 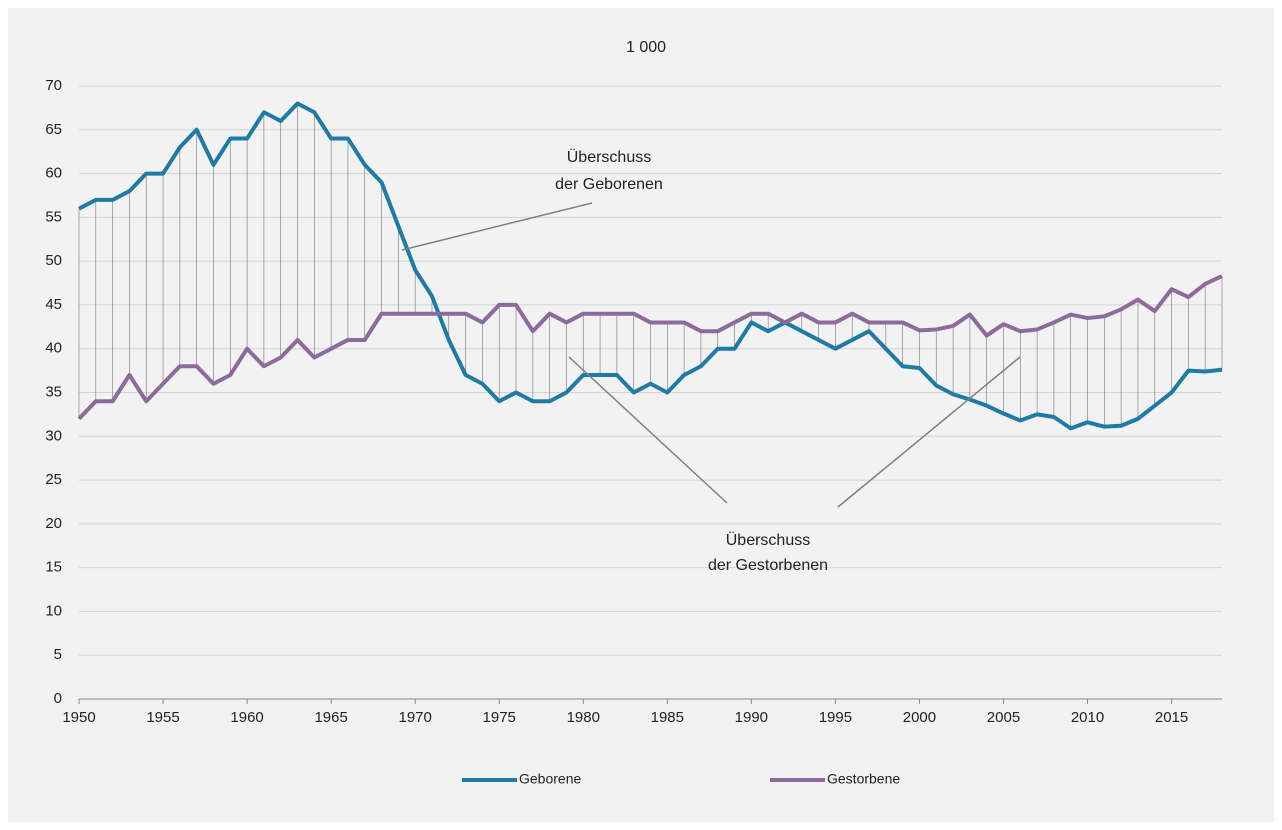 What do you see at coordinates (768, 565) in the screenshot?
I see `annotation: der Gestorbenen` at bounding box center [768, 565].